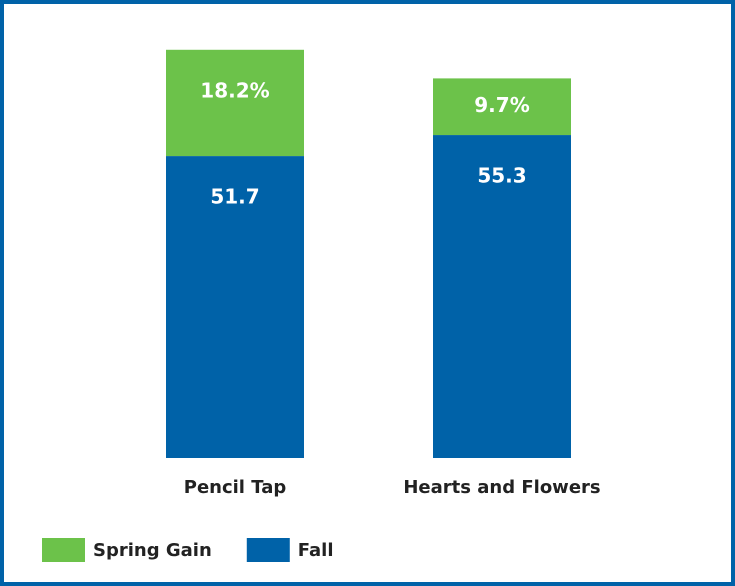 The height and width of the screenshot is (586, 735). Describe the element at coordinates (316, 550) in the screenshot. I see `legend-label: Fall` at that location.